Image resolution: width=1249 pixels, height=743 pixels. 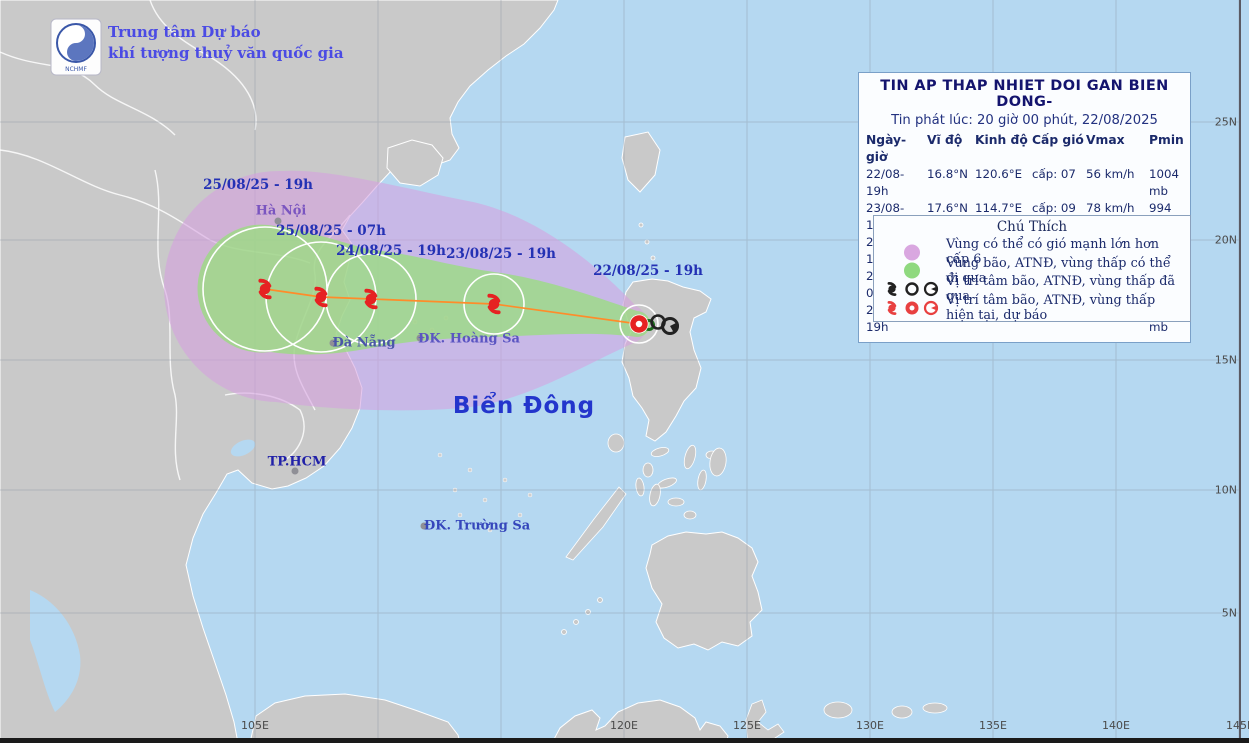 What do you see at coordinates (333, 343) in the screenshot?
I see `danang-dot` at bounding box center [333, 343].